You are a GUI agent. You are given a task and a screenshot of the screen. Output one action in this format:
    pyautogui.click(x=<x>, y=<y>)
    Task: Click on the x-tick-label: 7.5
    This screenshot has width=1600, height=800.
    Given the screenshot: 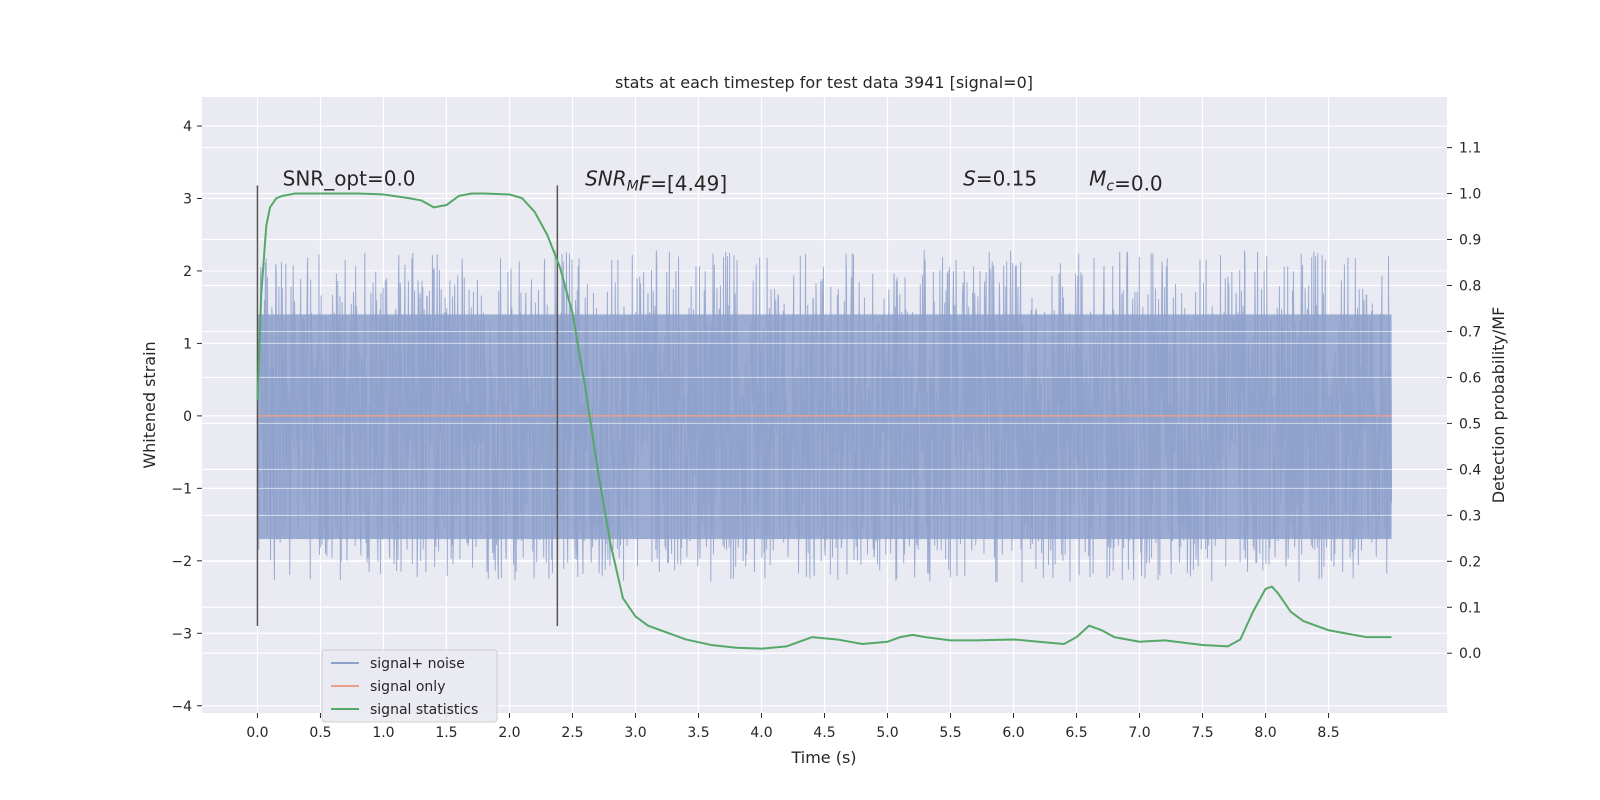 What is the action you would take?
    pyautogui.click(x=1202, y=733)
    